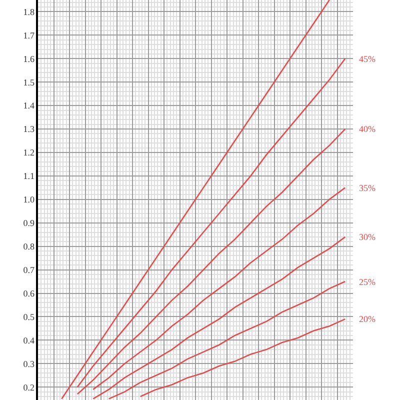  I want to click on y-tick-label: 0.6, so click(29, 293).